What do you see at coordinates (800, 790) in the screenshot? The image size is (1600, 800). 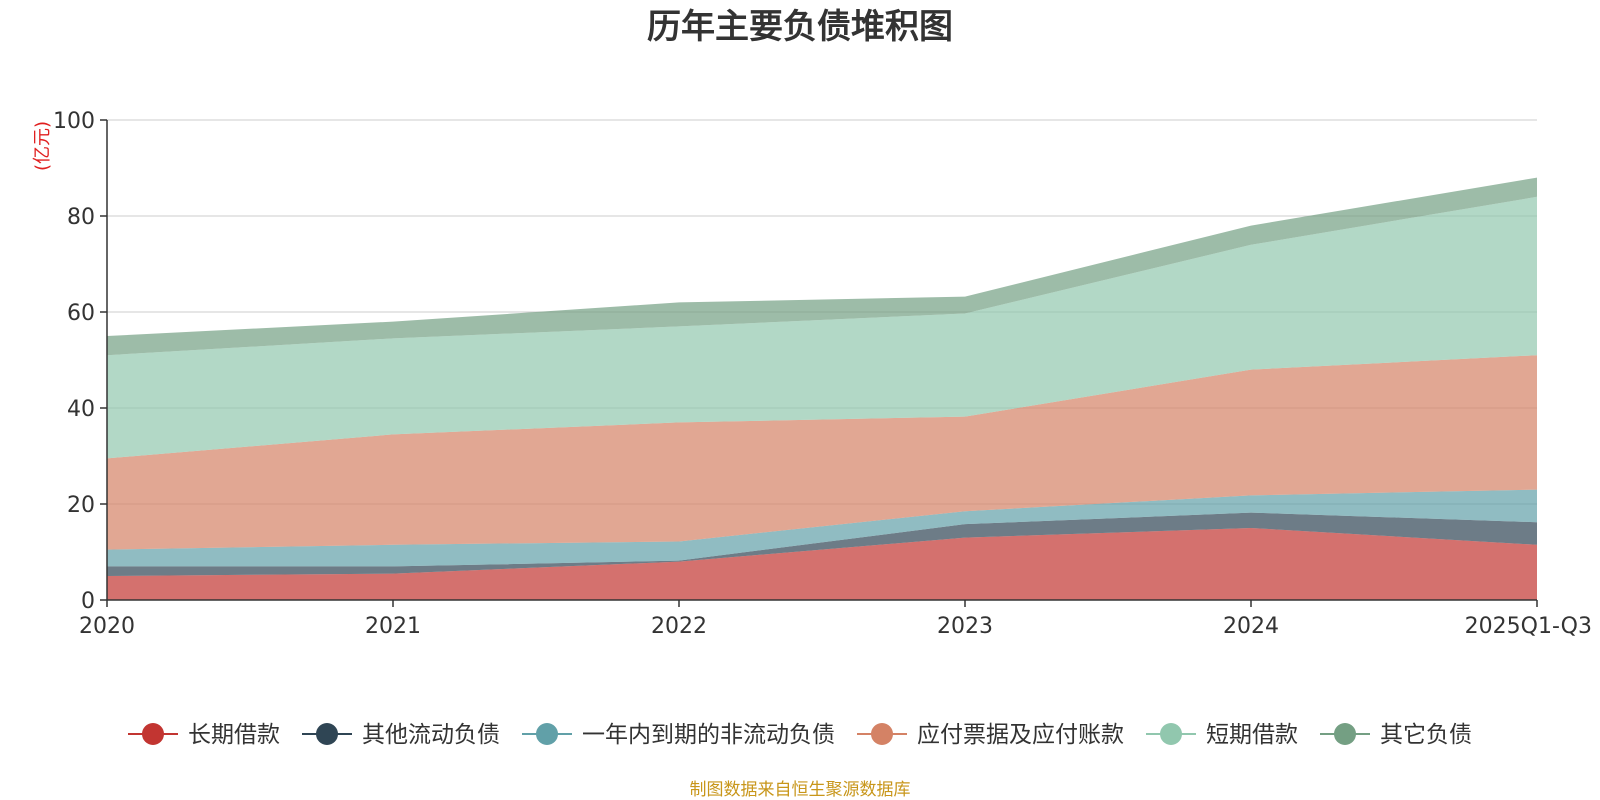 I see `data-source-note: 制图数据来自恒生聚源数据库` at bounding box center [800, 790].